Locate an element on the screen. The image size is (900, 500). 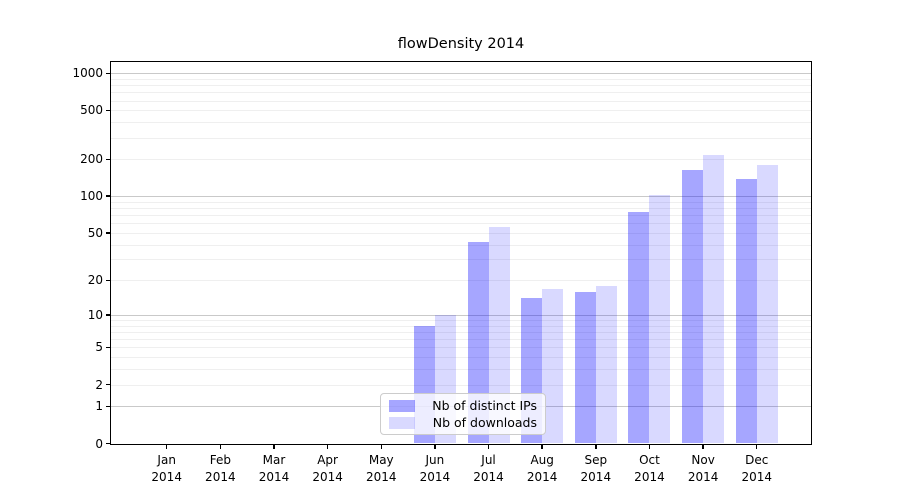
bar-downloads-nov is located at coordinates (714, 299).